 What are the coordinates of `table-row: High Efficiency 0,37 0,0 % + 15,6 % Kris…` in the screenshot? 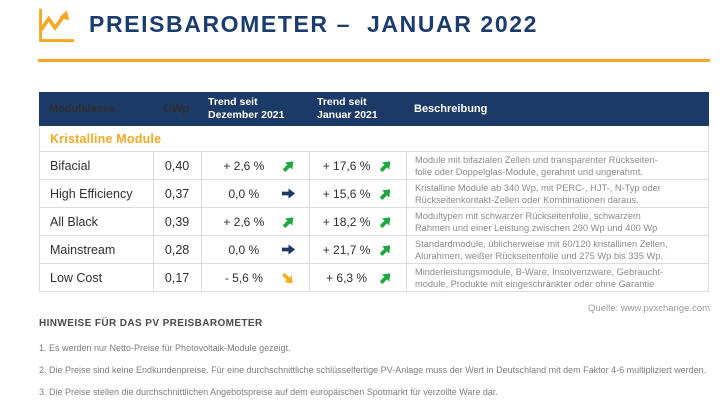 It's located at (374, 194).